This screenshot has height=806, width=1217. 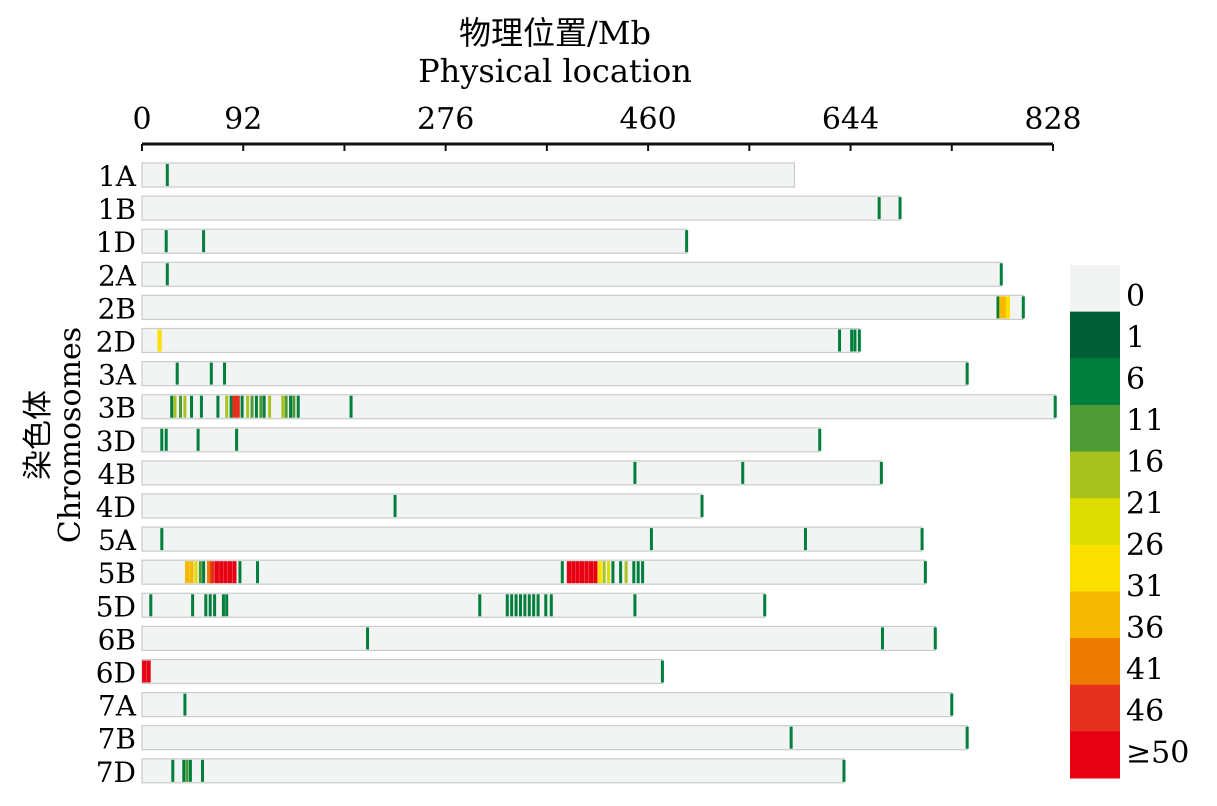 I want to click on chromosome-row-4B: 4B, so click(x=490, y=474).